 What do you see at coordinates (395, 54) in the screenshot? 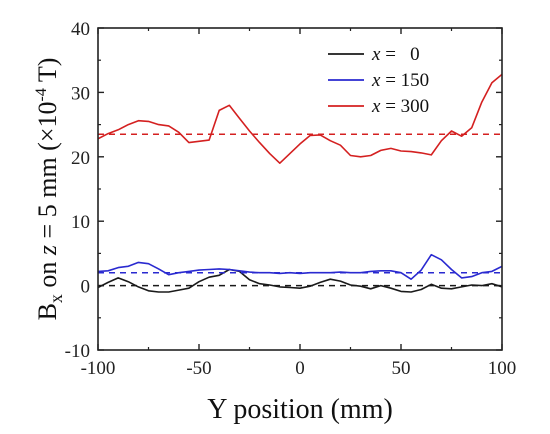
I see `legend-label: x = 0` at bounding box center [395, 54].